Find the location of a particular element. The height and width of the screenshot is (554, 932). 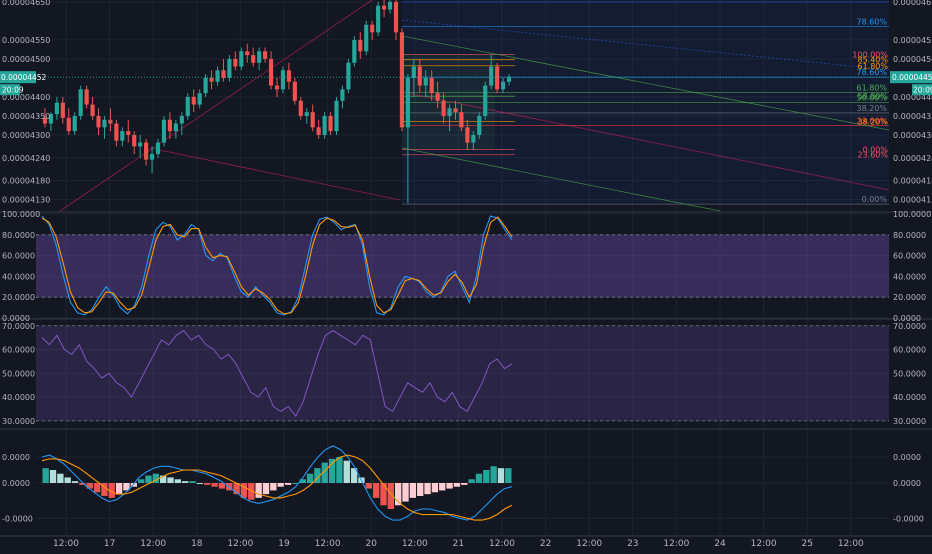

rsi-y-tick-left: 40.0000 is located at coordinates (18, 397).